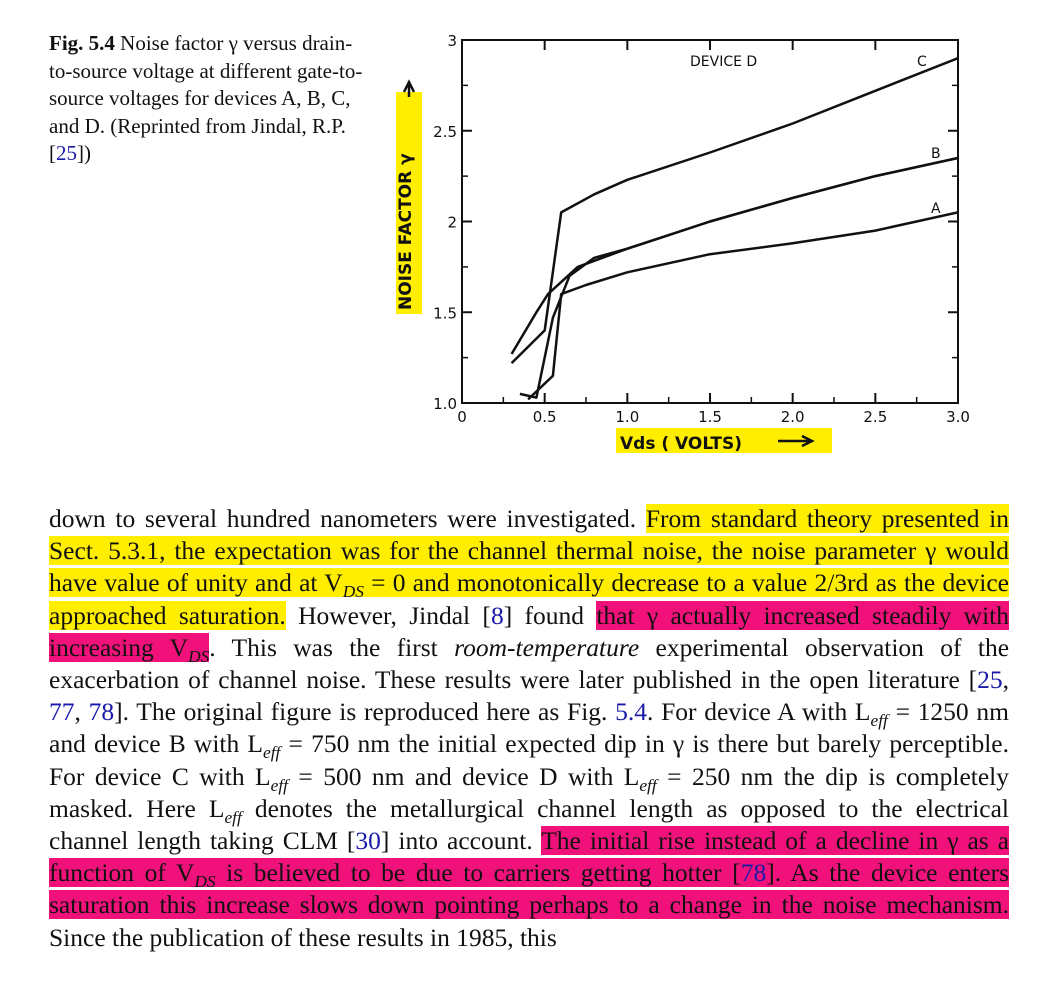 The height and width of the screenshot is (990, 1064). What do you see at coordinates (445, 404) in the screenshot?
I see `y-tick-label: 1.0` at bounding box center [445, 404].